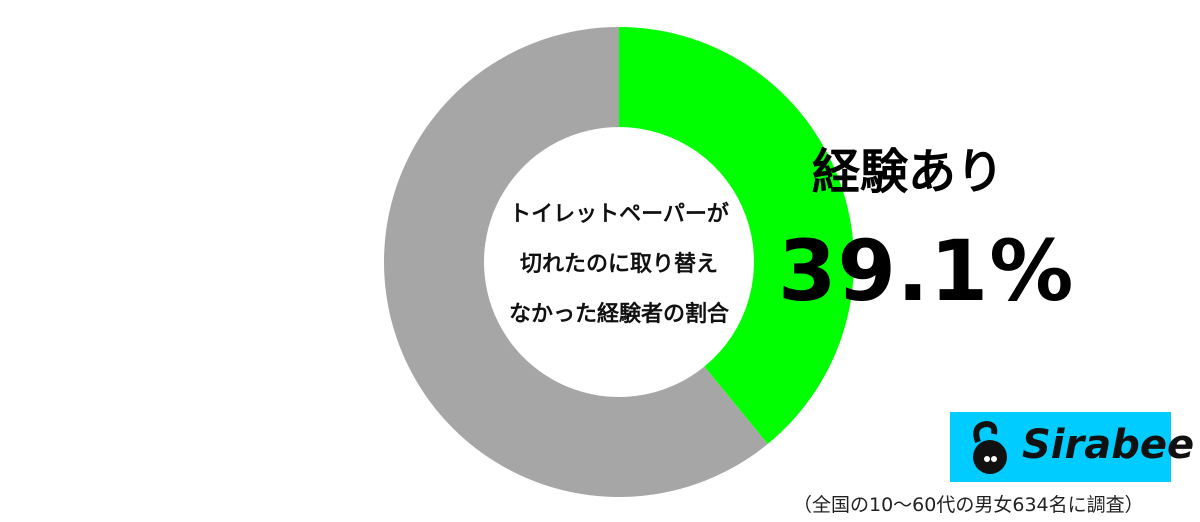 This screenshot has height=522, width=1200. What do you see at coordinates (926, 271) in the screenshot?
I see `slice-value-label: 39.1%` at bounding box center [926, 271].